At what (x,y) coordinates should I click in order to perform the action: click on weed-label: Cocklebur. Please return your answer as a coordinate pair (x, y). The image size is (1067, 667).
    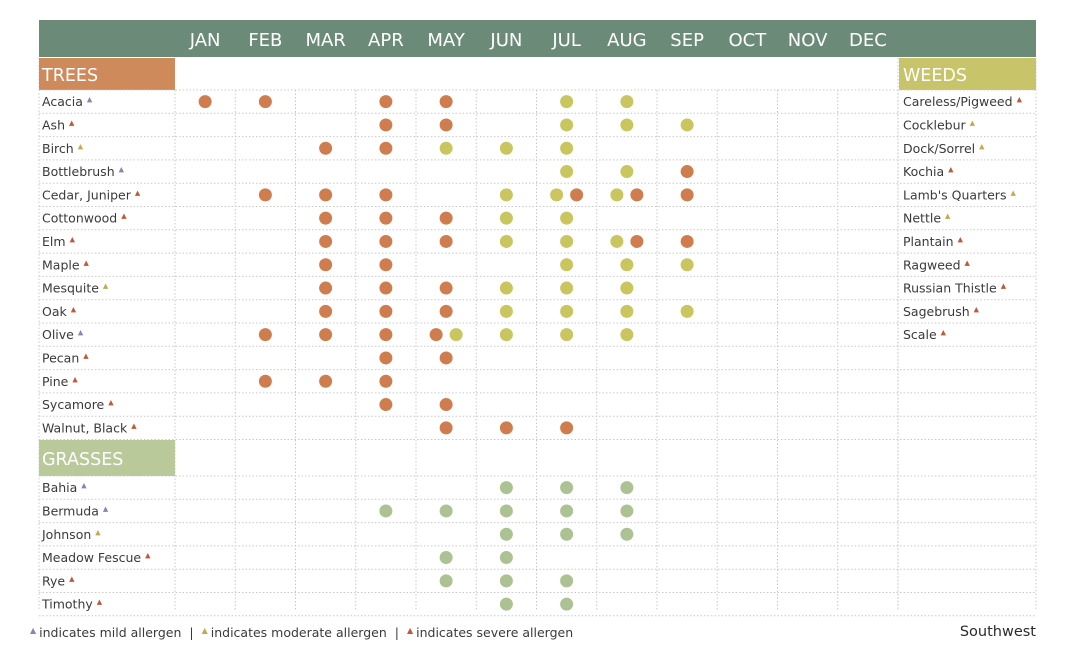
    Looking at the image, I should click on (935, 124).